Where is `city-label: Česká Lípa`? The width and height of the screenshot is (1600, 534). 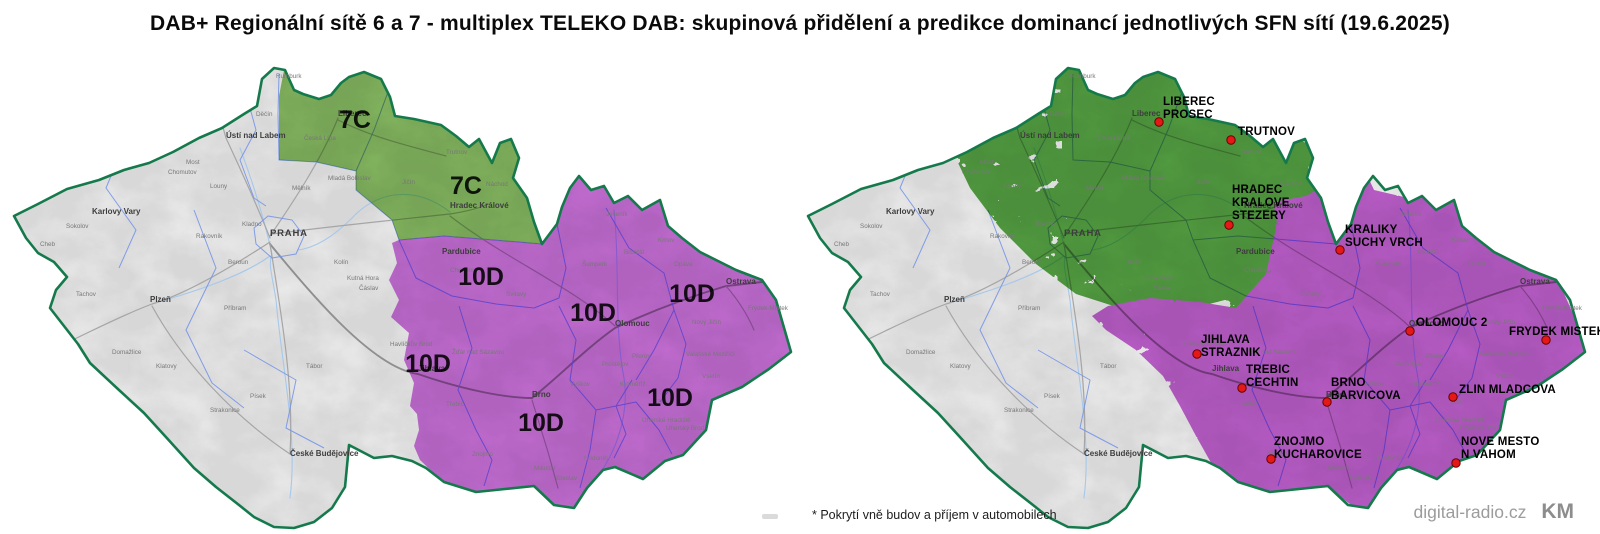
city-label: Česká Lípa is located at coordinates (1114, 137).